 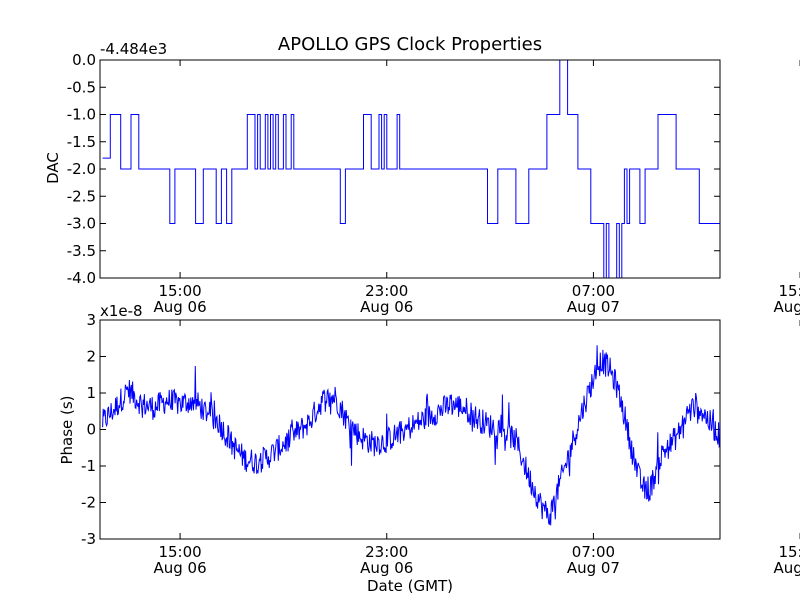 What do you see at coordinates (81, 251) in the screenshot?
I see `dac-y-tick-label: -3.5` at bounding box center [81, 251].